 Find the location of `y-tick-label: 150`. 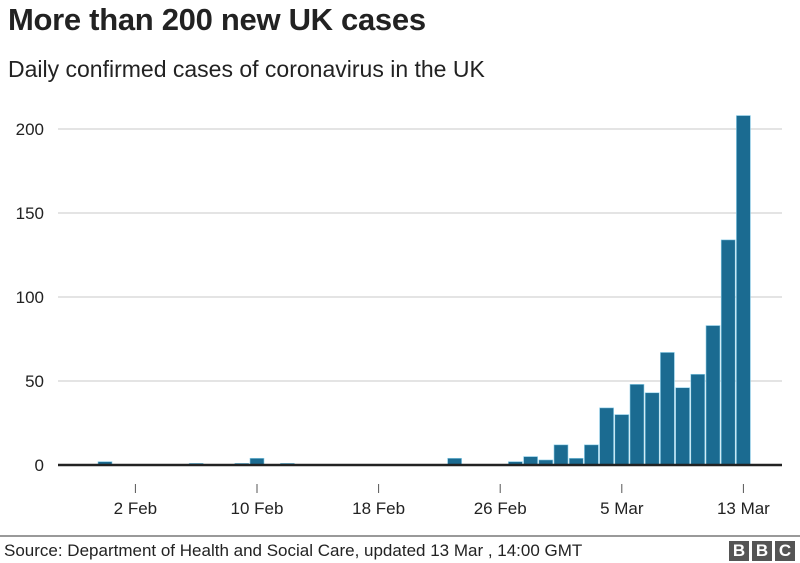

y-tick-label: 150 is located at coordinates (30, 213).